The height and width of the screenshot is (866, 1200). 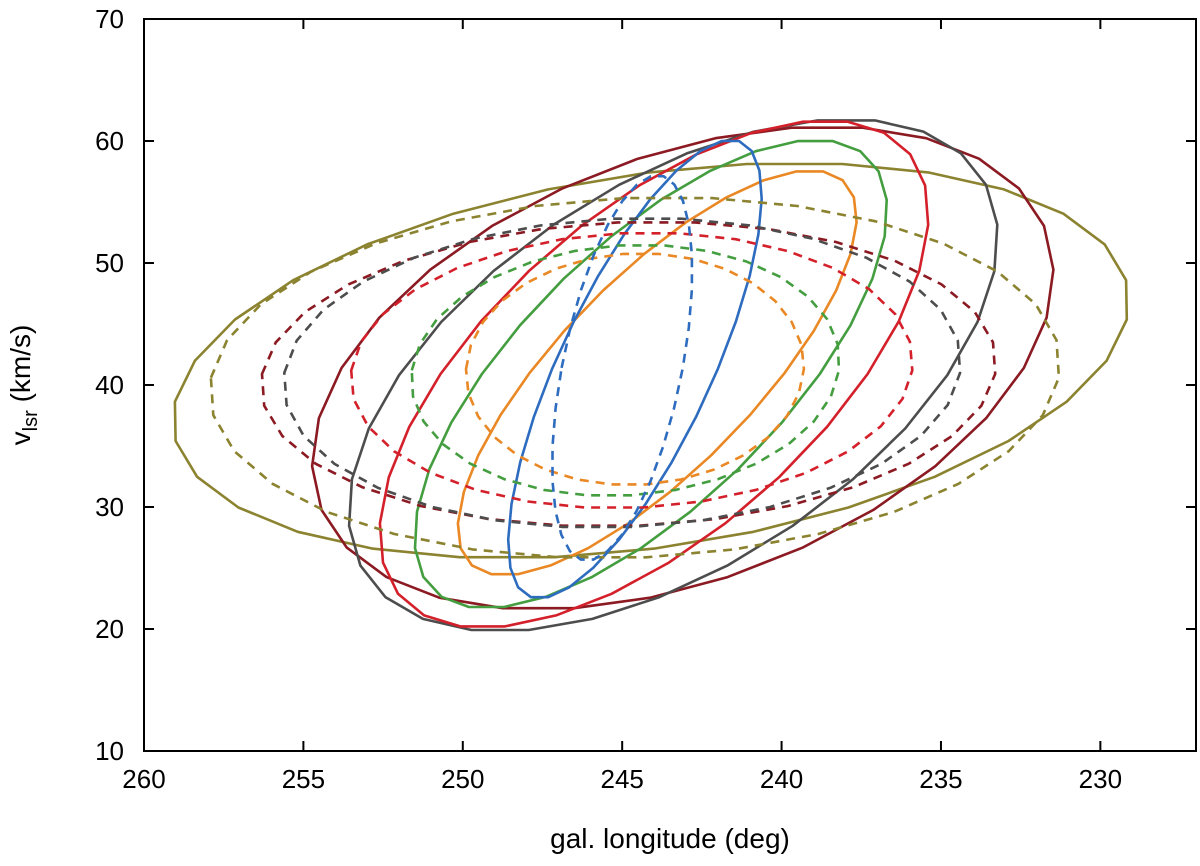 I want to click on y-tick-label: 40, so click(x=109, y=385).